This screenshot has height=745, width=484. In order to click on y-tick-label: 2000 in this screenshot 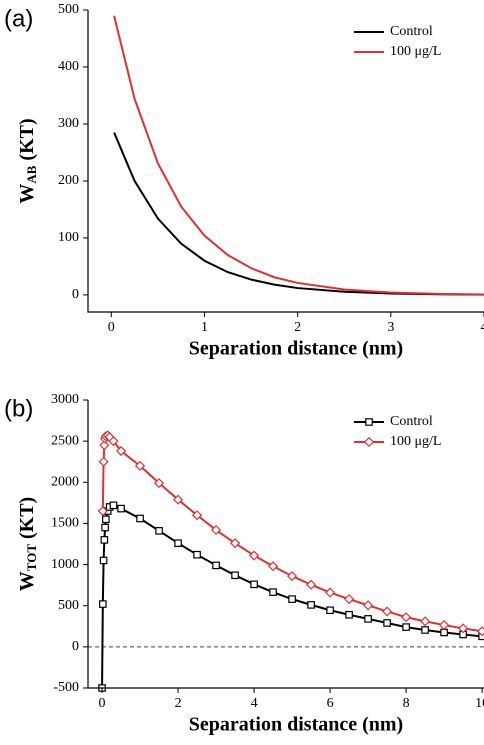, I will do `click(65, 482)`.